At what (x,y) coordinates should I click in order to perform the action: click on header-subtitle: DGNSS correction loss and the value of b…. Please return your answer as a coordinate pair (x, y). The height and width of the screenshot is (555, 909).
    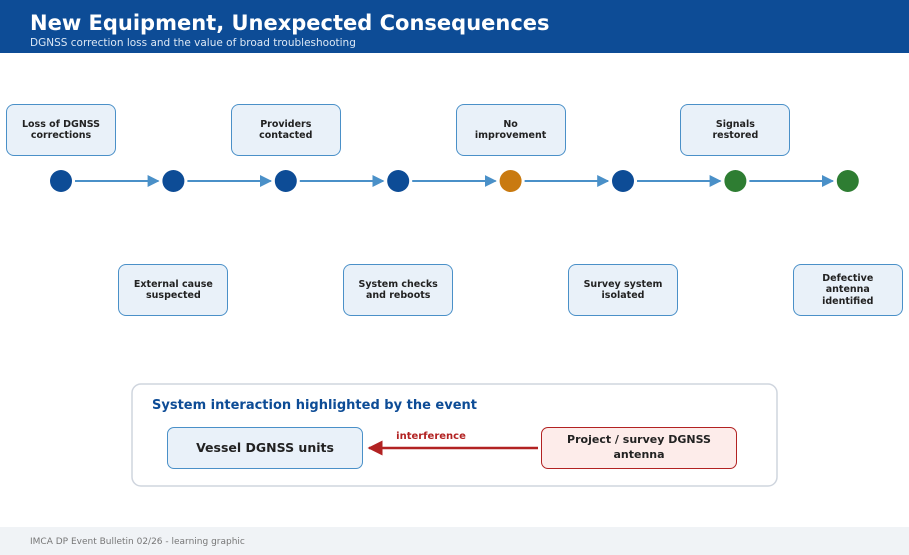
    Looking at the image, I should click on (193, 43).